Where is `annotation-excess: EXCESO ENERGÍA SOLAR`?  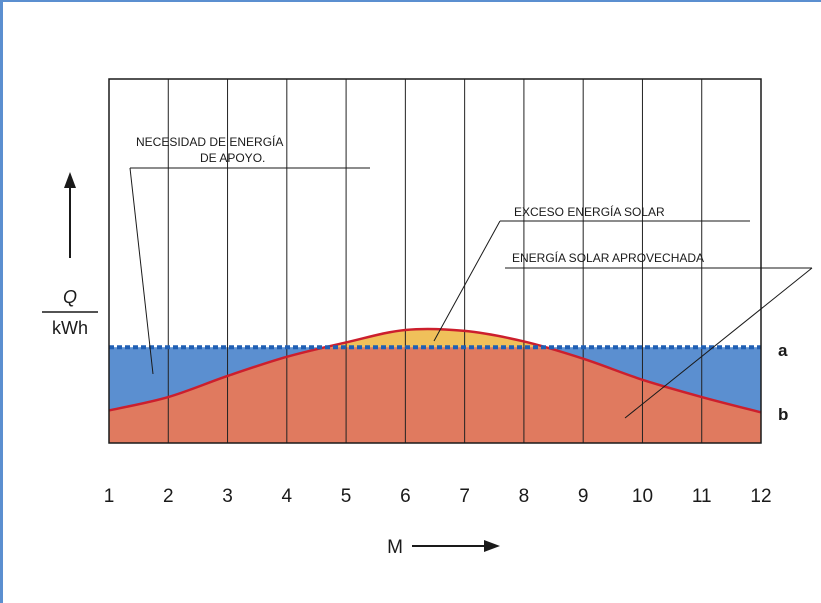
annotation-excess: EXCESO ENERGÍA SOLAR is located at coordinates (589, 211).